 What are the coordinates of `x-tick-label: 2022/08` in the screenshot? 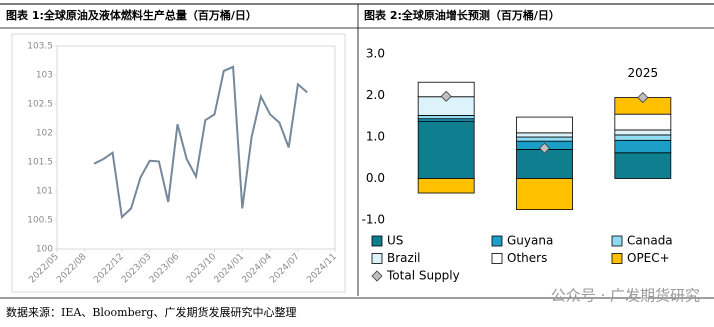 It's located at (72, 269).